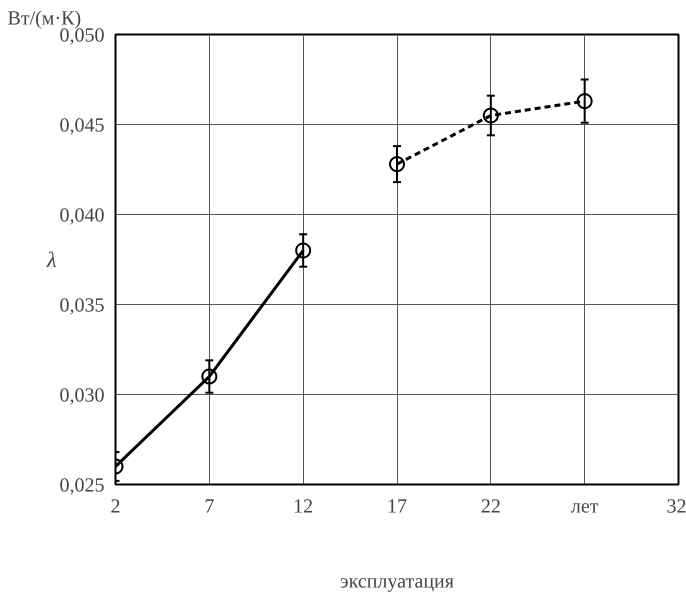  I want to click on x-tick-label: 22, so click(490, 507).